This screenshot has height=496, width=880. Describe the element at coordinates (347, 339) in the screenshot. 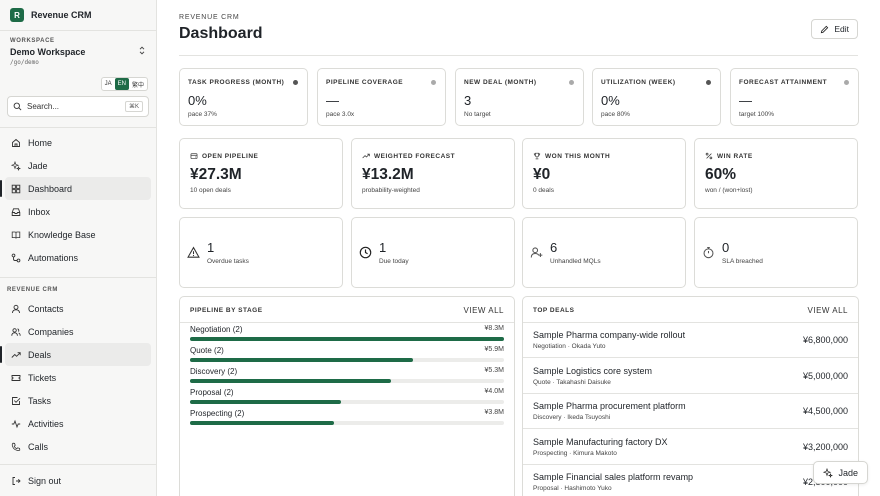

I see `stage-bar-fill` at that location.